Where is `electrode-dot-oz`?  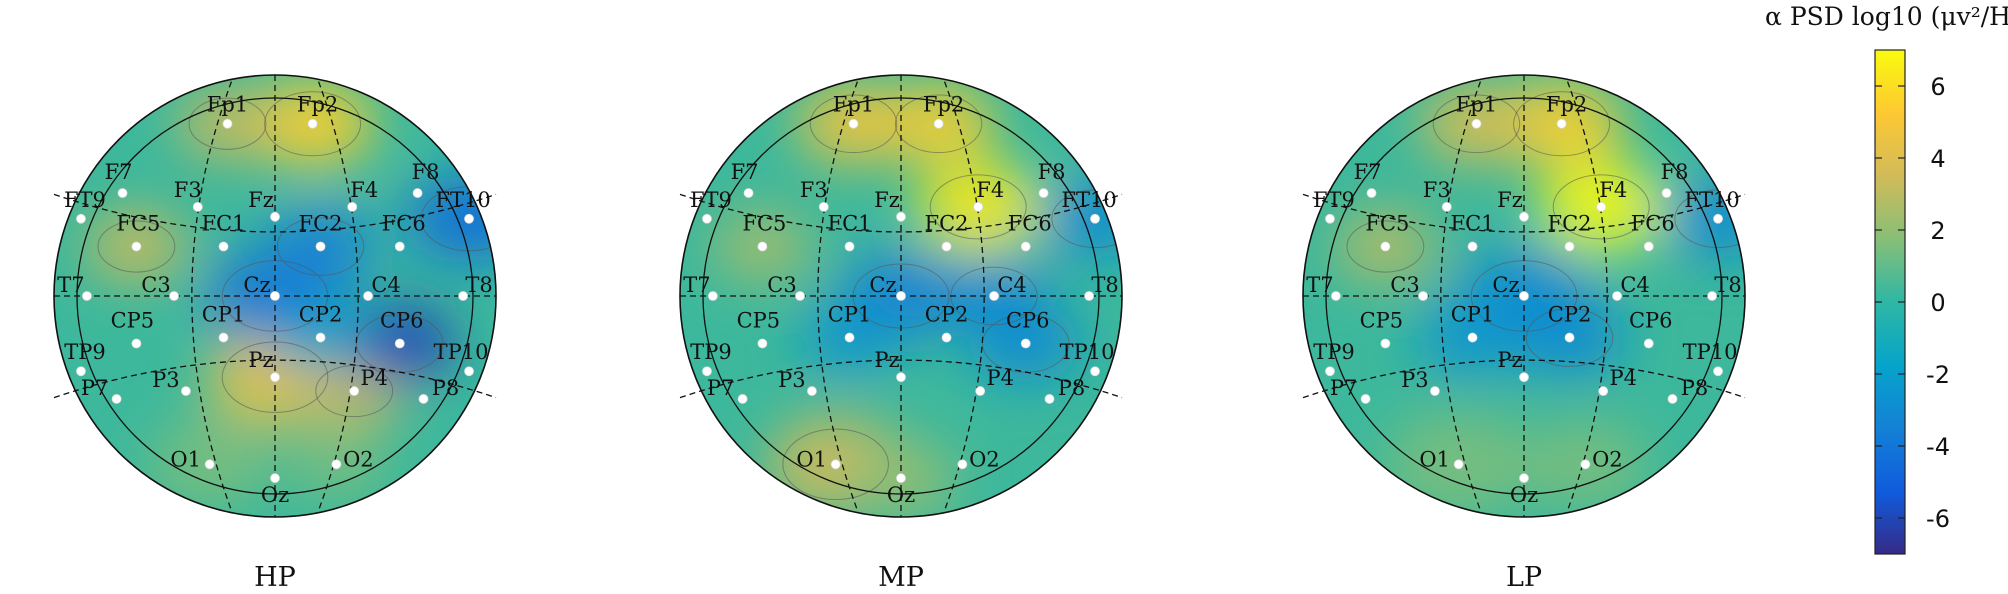 electrode-dot-oz is located at coordinates (275, 478).